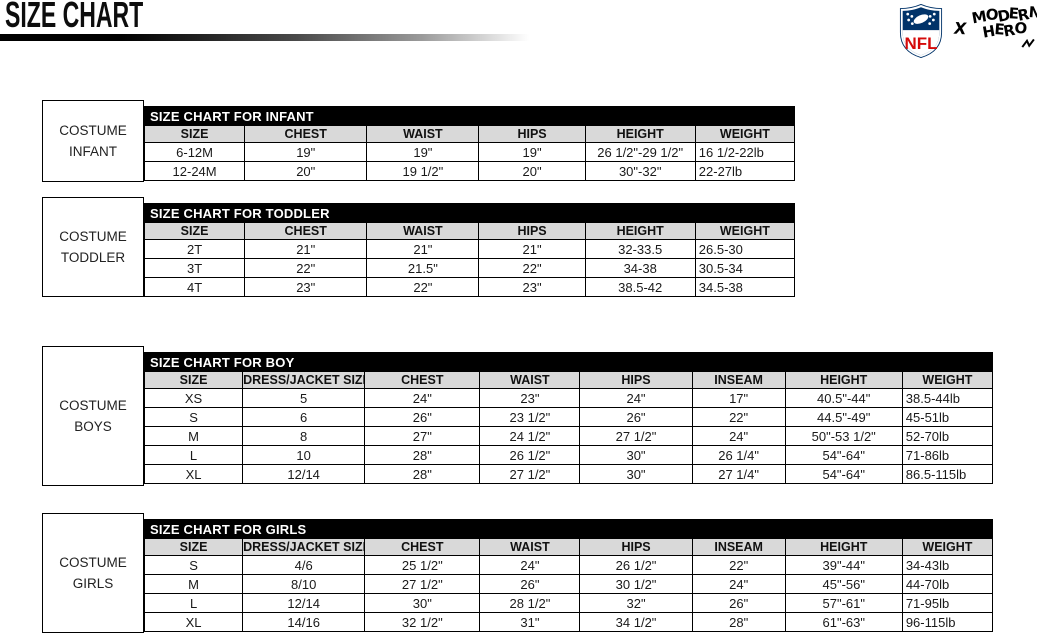 The width and height of the screenshot is (1037, 637). I want to click on table-cell: 22-27lb, so click(745, 171).